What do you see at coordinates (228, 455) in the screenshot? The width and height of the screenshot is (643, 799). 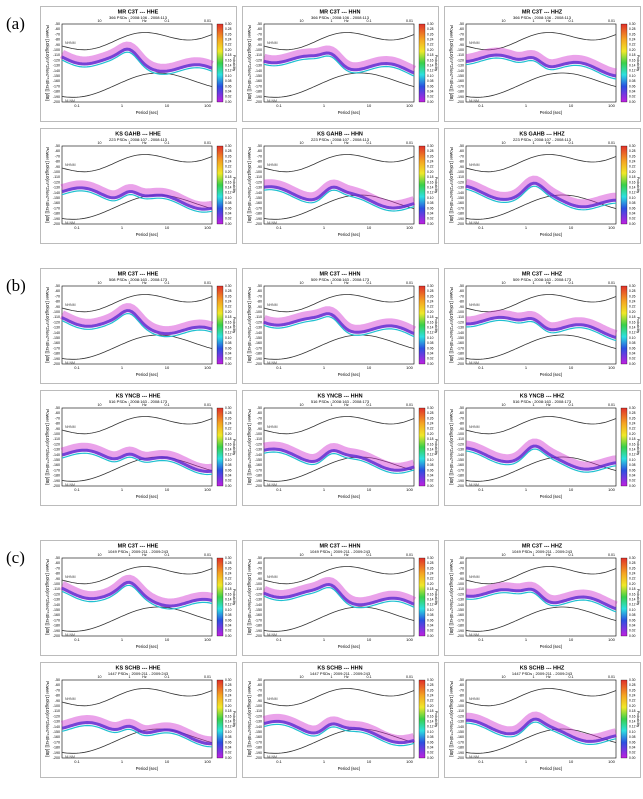 I see `colorbar-tick-label: 0.12` at bounding box center [228, 455].